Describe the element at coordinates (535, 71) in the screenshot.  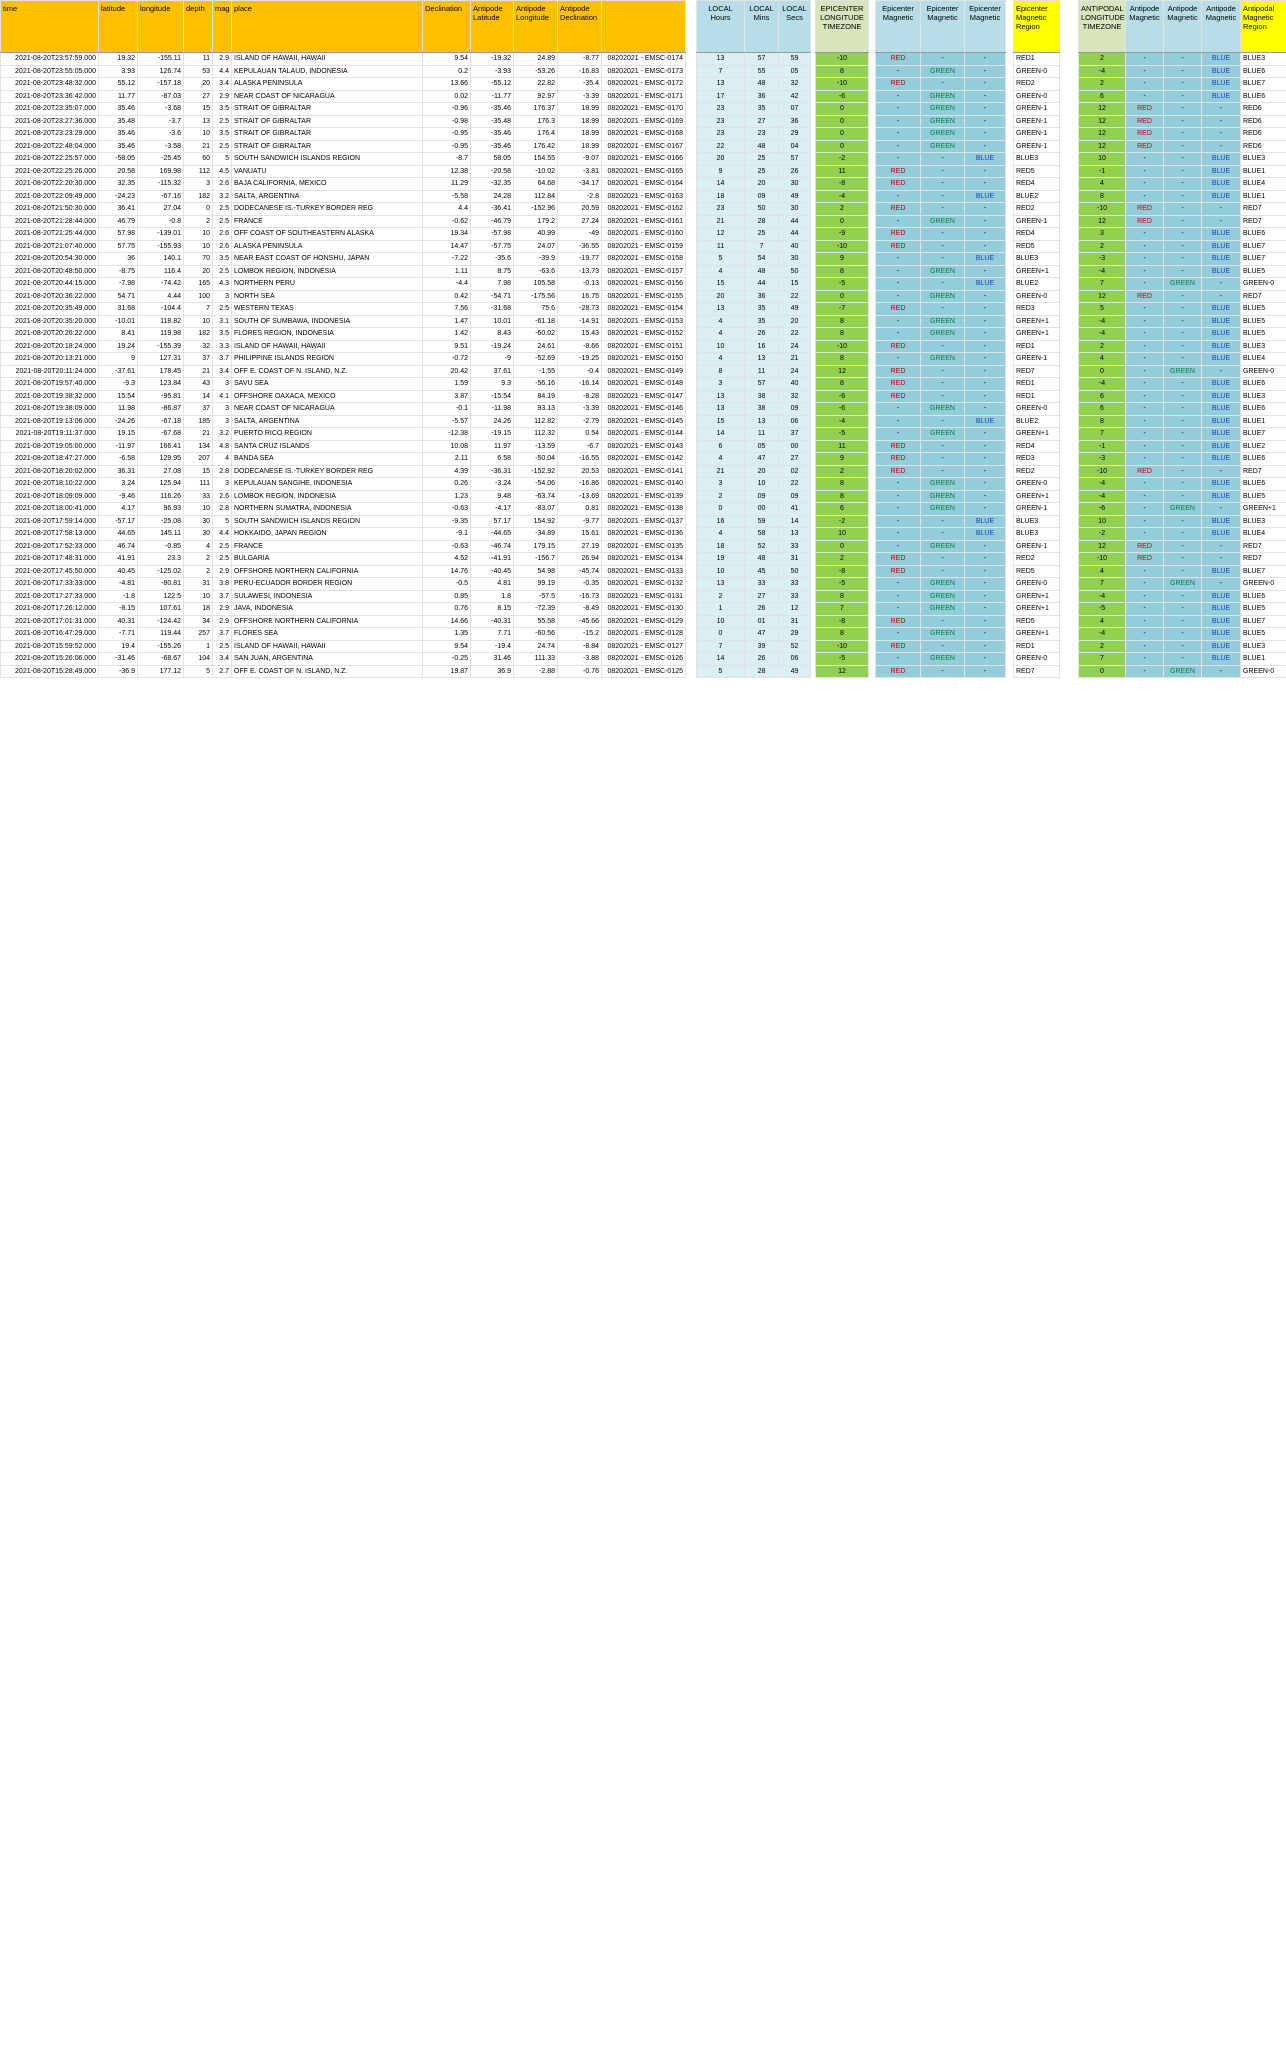
I see `cell: -53.26` at that location.